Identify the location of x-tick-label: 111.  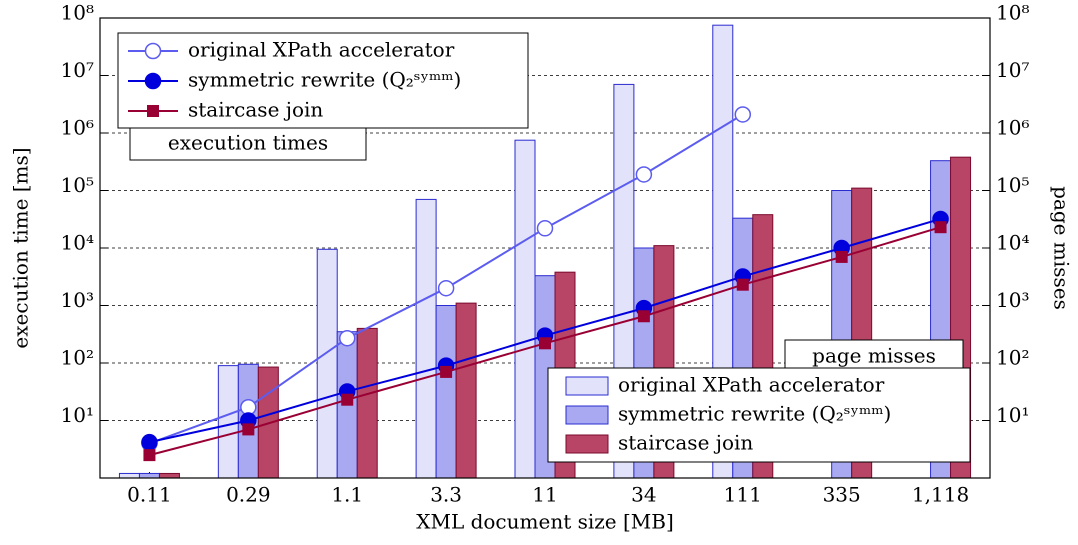
(743, 495).